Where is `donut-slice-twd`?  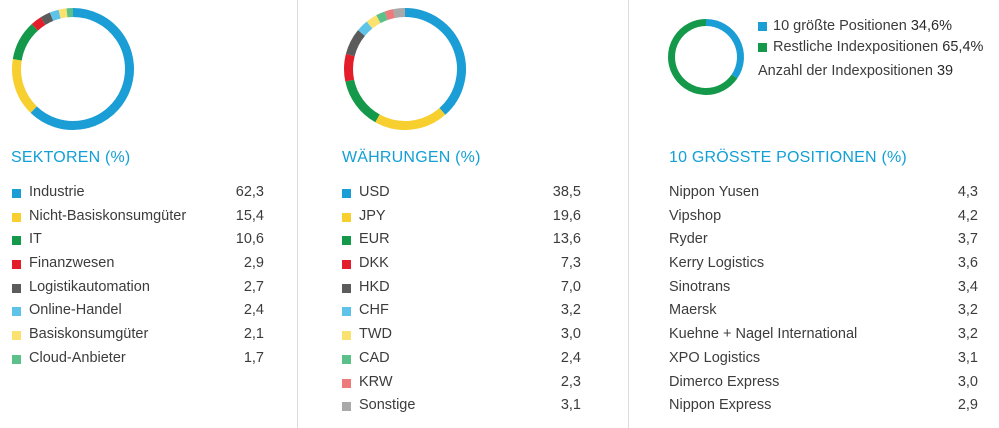 donut-slice-twd is located at coordinates (373, 22).